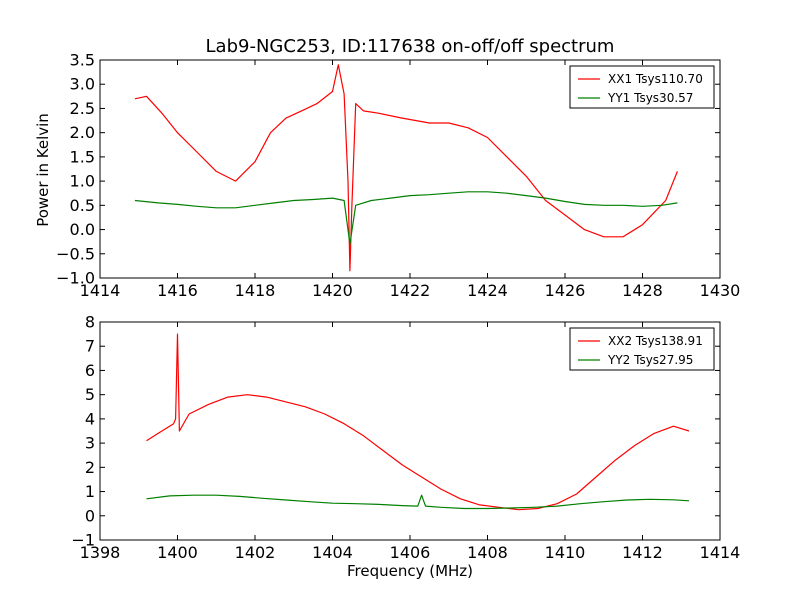 This screenshot has width=800, height=600. What do you see at coordinates (82, 181) in the screenshot?
I see `top-y-tick-label: 1.0` at bounding box center [82, 181].